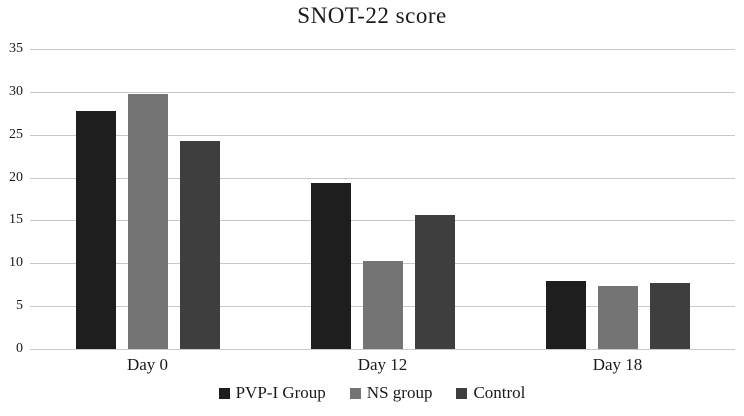  Describe the element at coordinates (16, 91) in the screenshot. I see `y-axis-tick-label-30: 30` at that location.